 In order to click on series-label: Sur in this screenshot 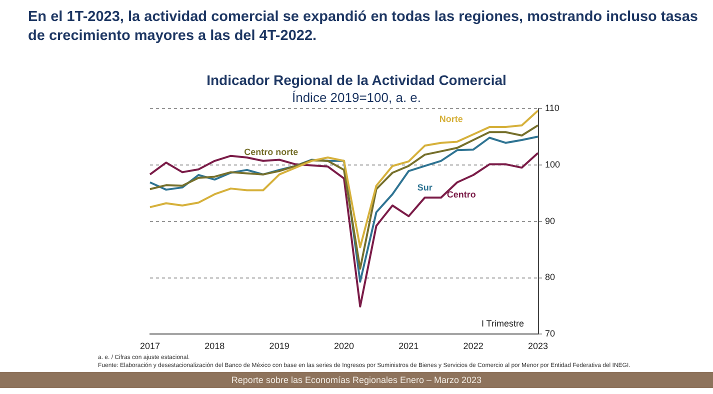, I will do `click(425, 187)`.